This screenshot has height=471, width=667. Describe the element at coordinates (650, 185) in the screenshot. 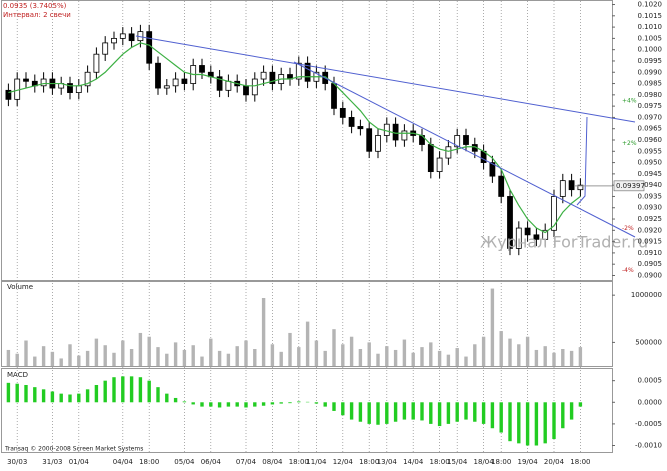

I see `y-tick-label: 0.0940` at that location.